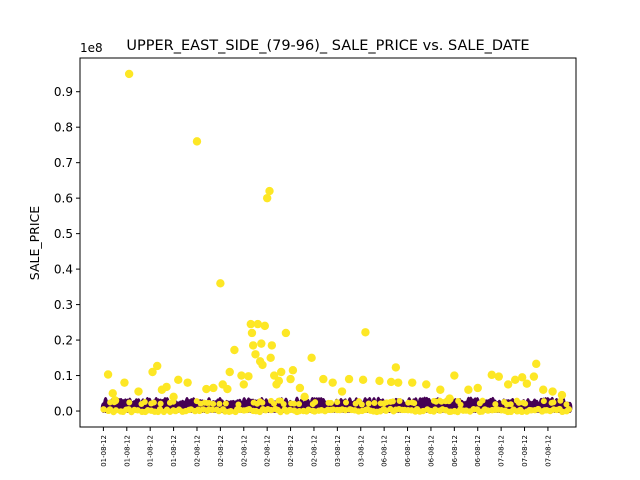 This screenshot has height=480, width=640. What do you see at coordinates (63, 341) in the screenshot?
I see `y-tick-label: 0.2` at bounding box center [63, 341].